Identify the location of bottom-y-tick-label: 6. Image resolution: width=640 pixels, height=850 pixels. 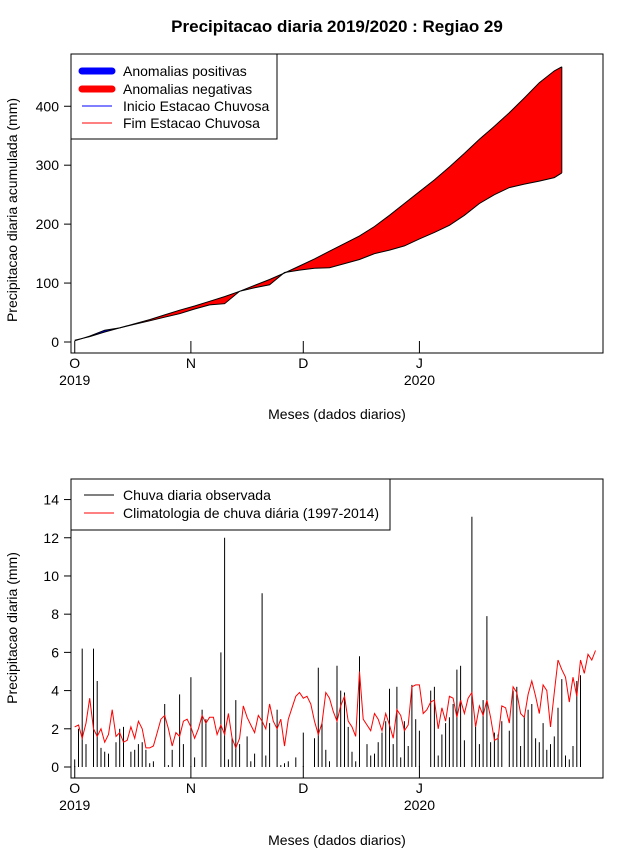
(55, 652).